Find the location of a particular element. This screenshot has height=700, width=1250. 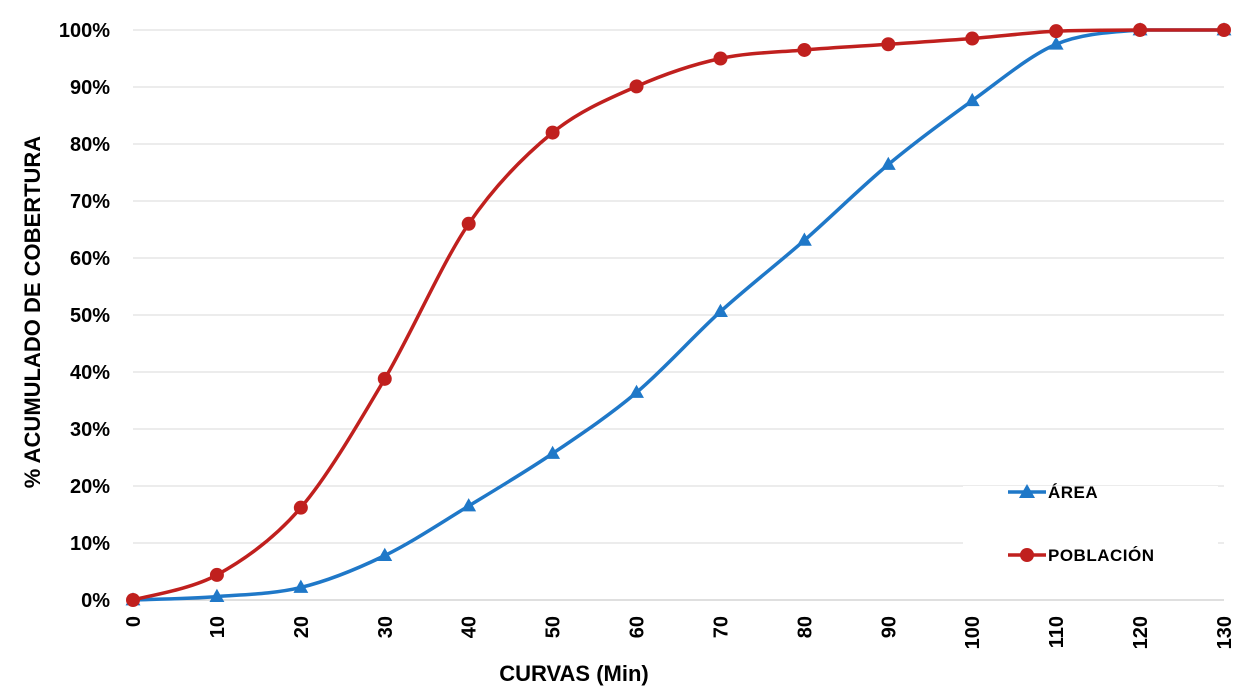

x-tick-label: 60 is located at coordinates (638, 627).